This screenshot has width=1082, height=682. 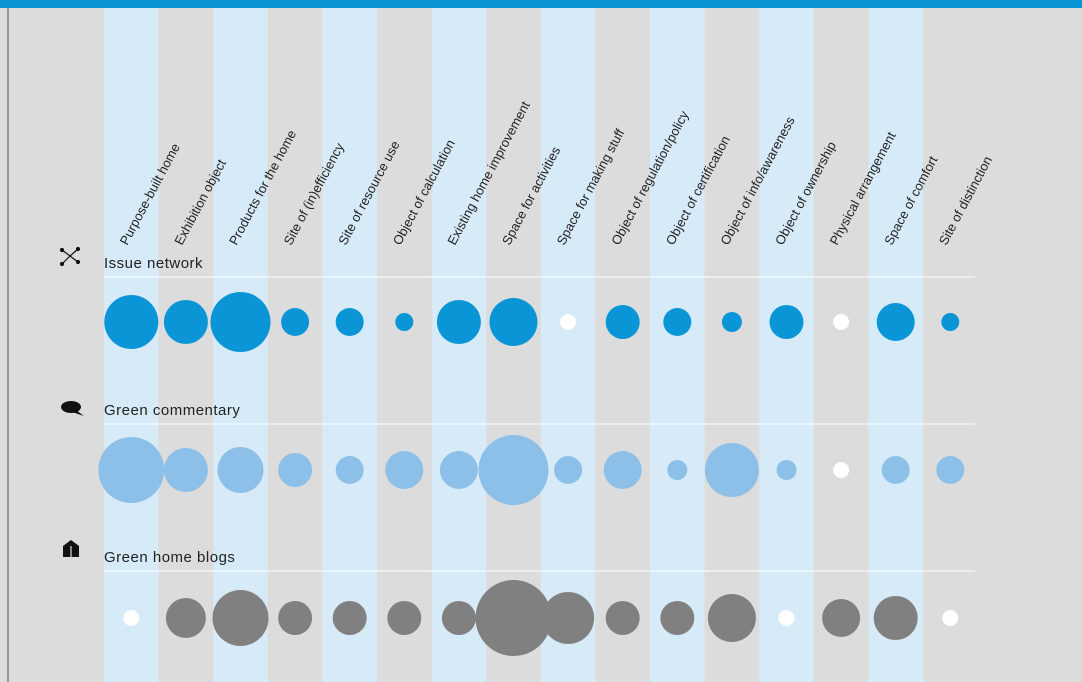 I want to click on icon-network, so click(x=70, y=256).